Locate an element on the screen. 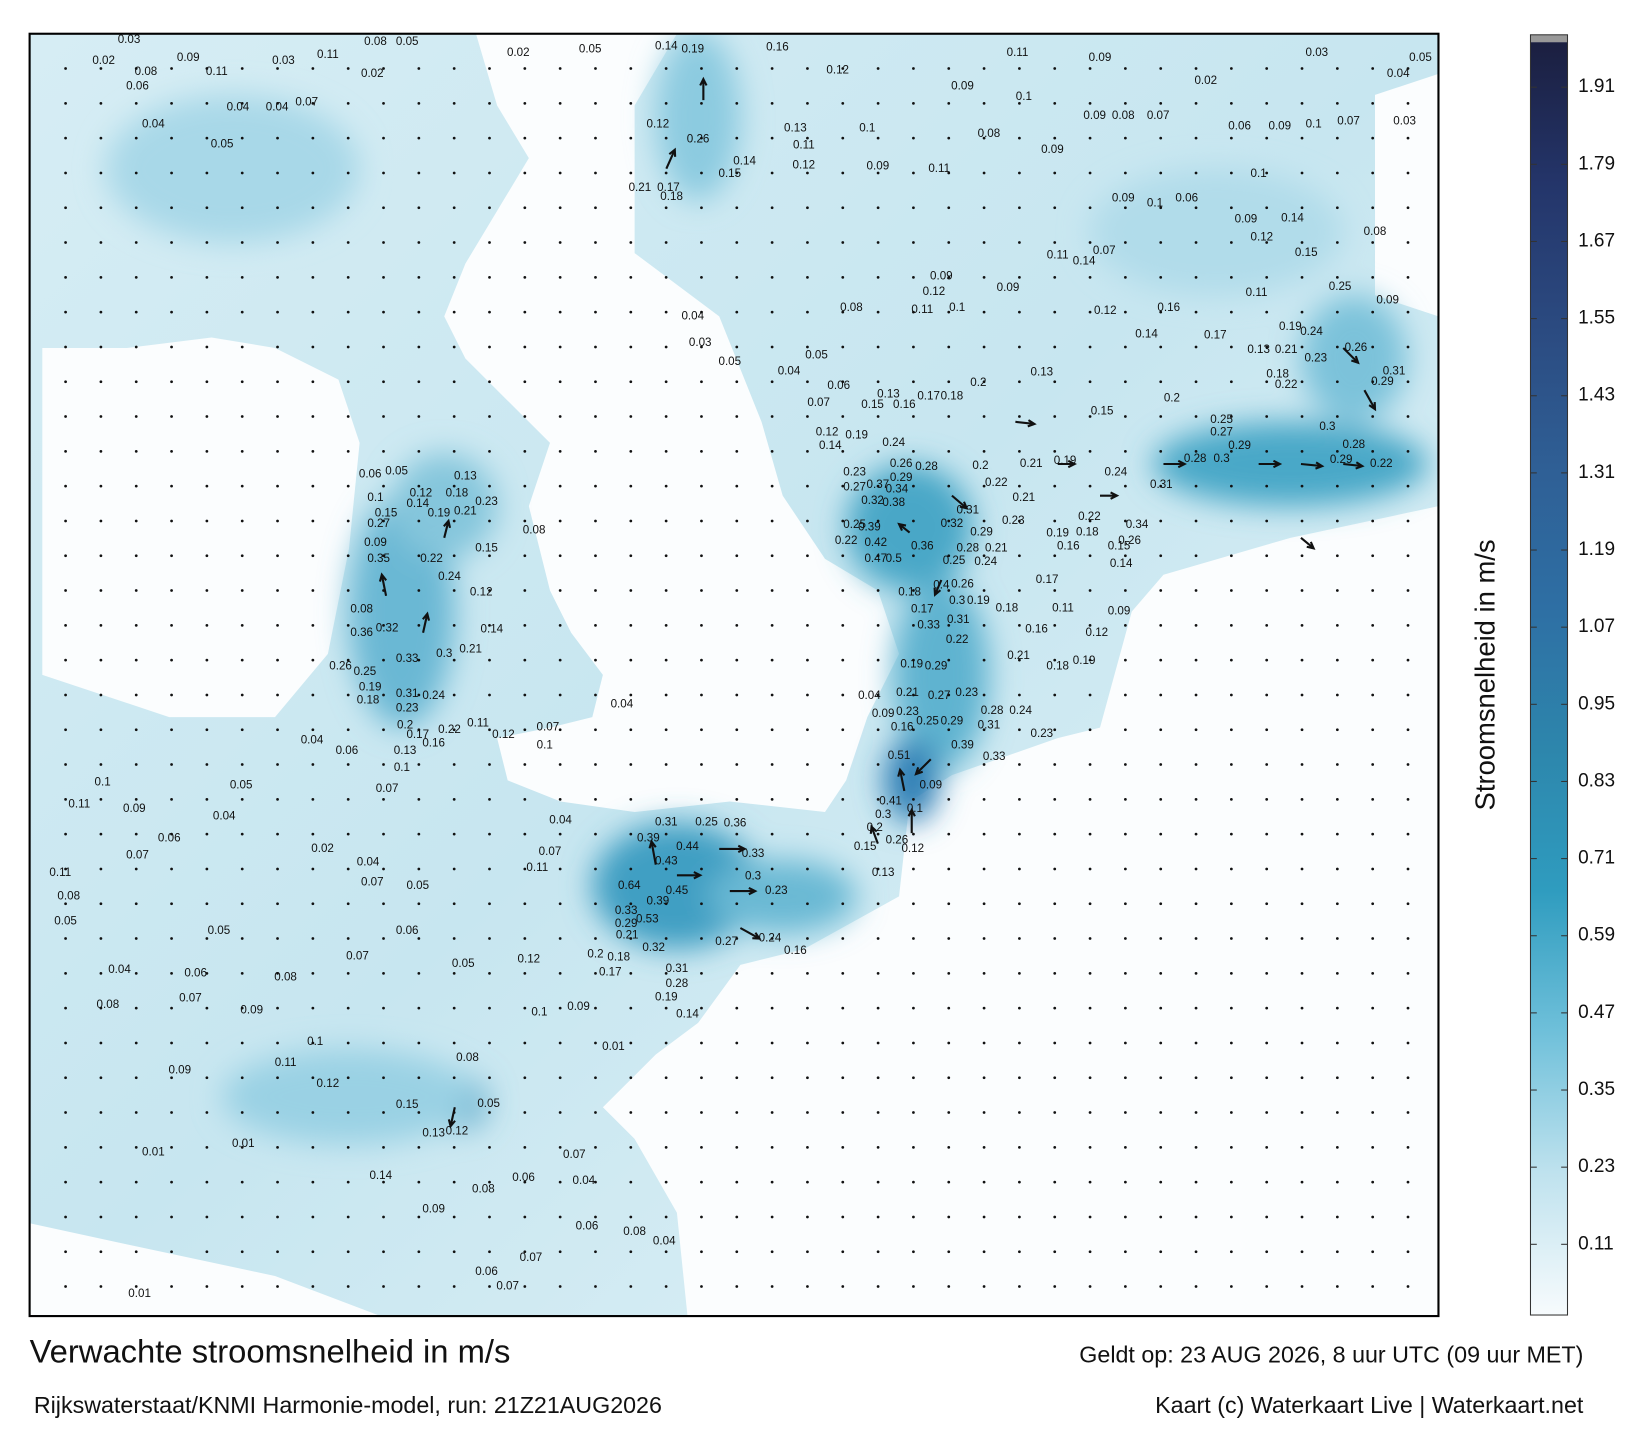 This screenshot has height=1450, width=1650. map-label: 0.06 is located at coordinates (486, 1271).